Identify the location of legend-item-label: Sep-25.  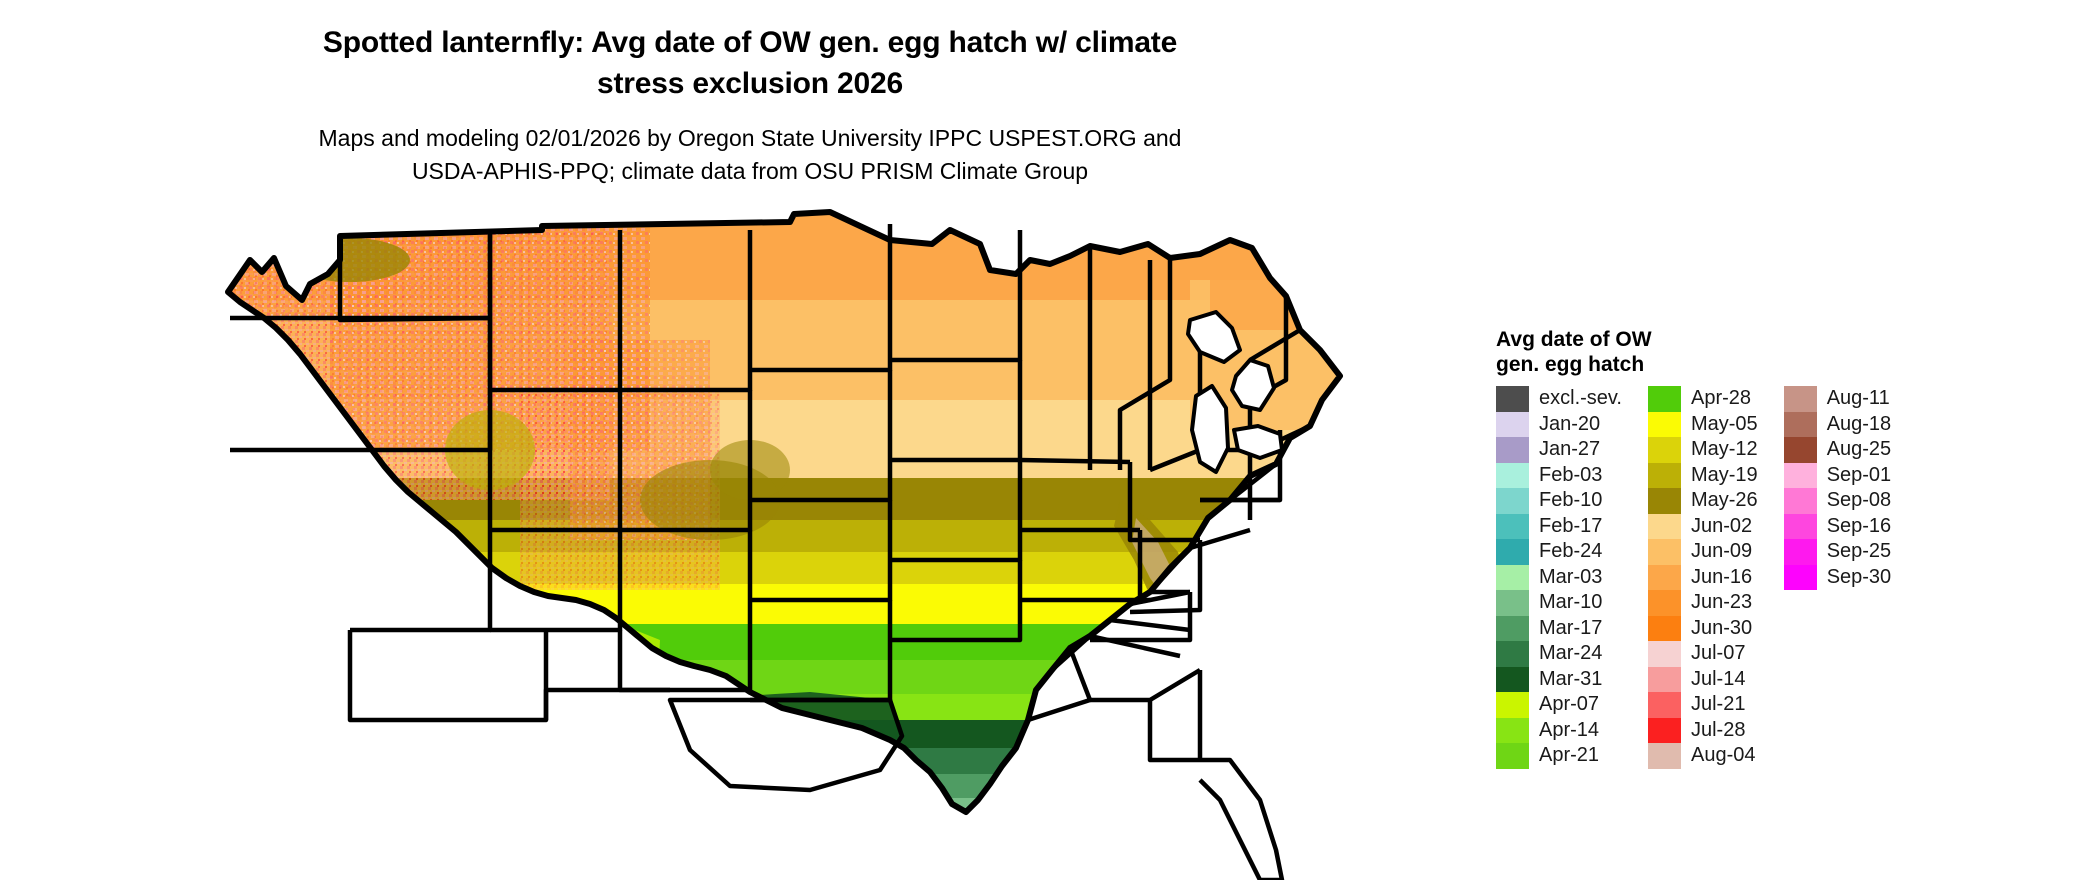
(1859, 551).